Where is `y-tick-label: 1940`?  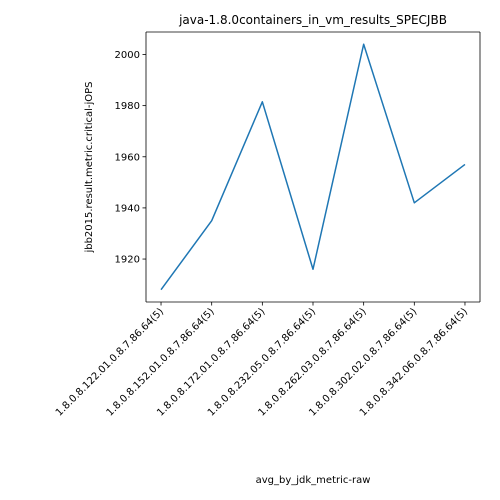
y-tick-label: 1940 is located at coordinates (127, 208).